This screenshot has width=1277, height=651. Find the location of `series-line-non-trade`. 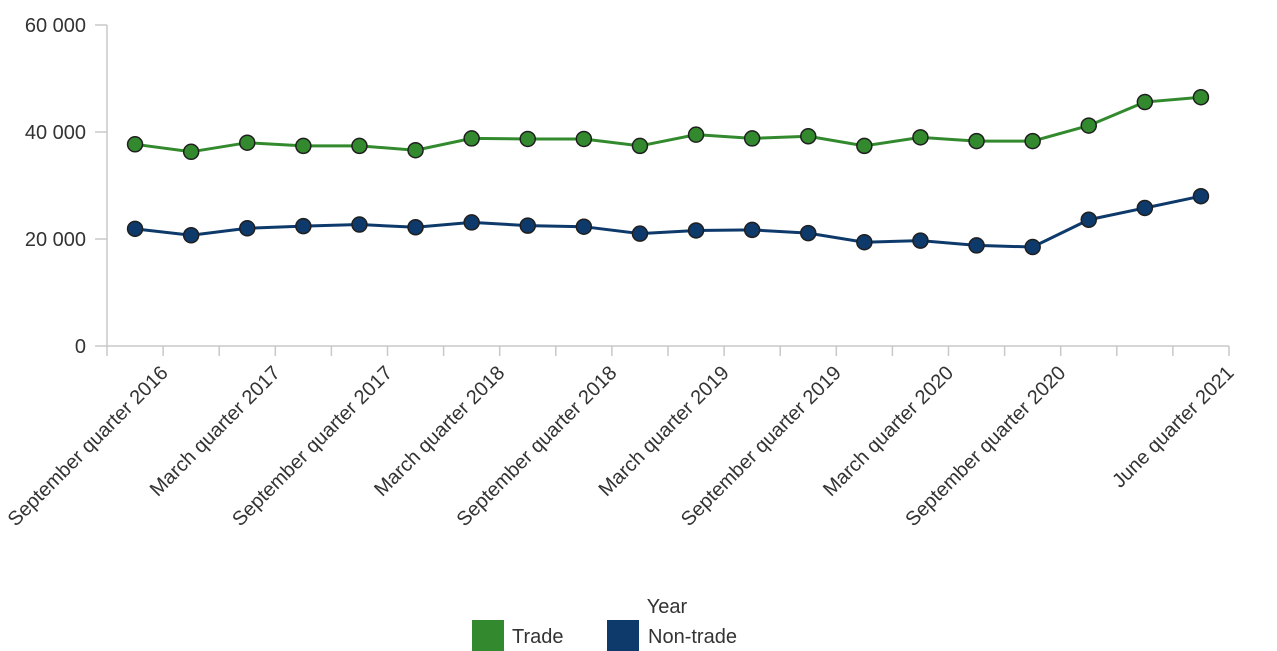

series-line-non-trade is located at coordinates (668, 221).